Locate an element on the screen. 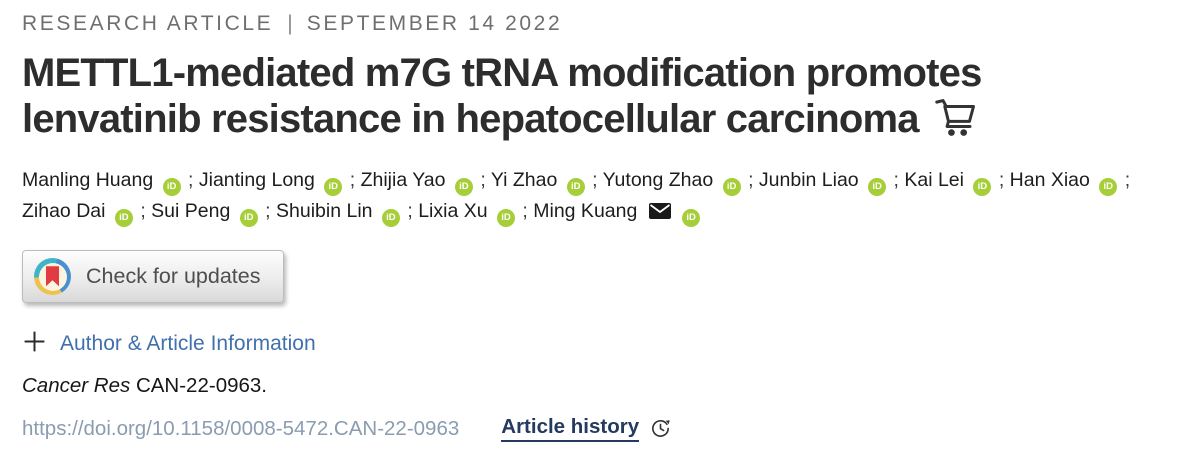 Image resolution: width=1188 pixels, height=465 pixels. manuscript-id: CAN-22-0963. is located at coordinates (201, 386).